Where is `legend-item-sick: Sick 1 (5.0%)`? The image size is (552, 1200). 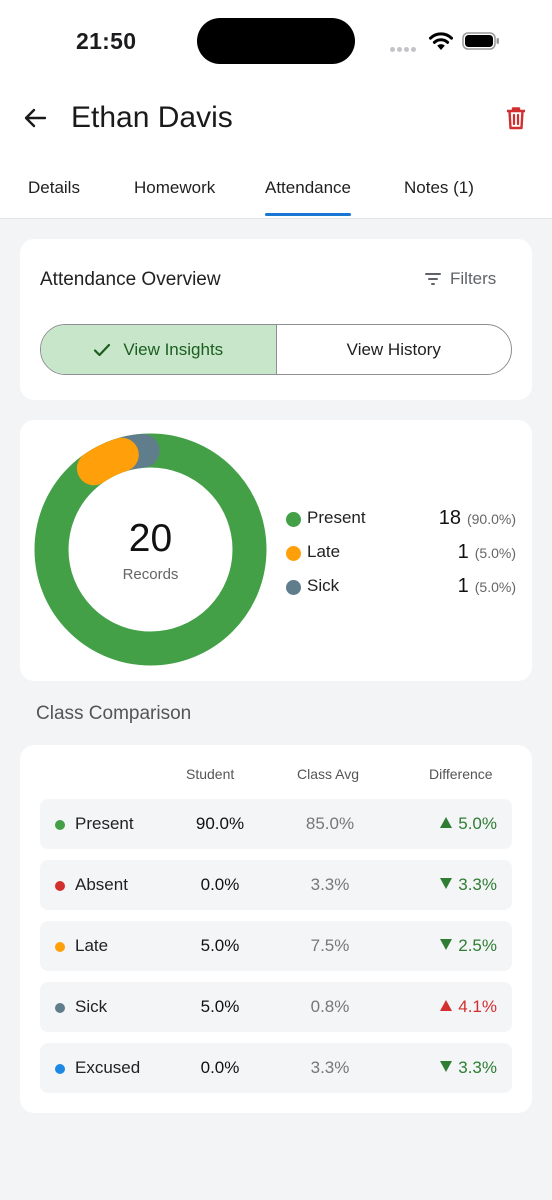
legend-item-sick: Sick 1 (5.0%) is located at coordinates (401, 587).